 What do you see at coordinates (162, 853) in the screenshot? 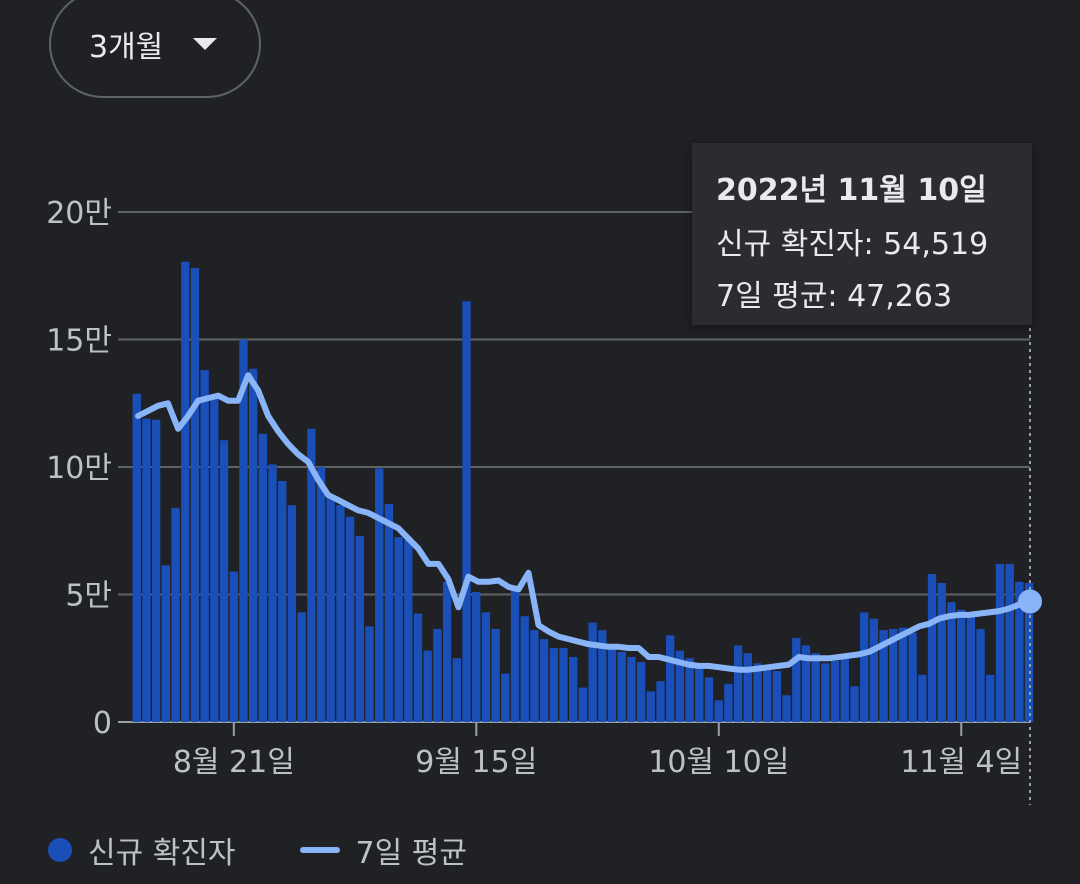
I see `legend-cases-label: 신규 확진자` at bounding box center [162, 853].